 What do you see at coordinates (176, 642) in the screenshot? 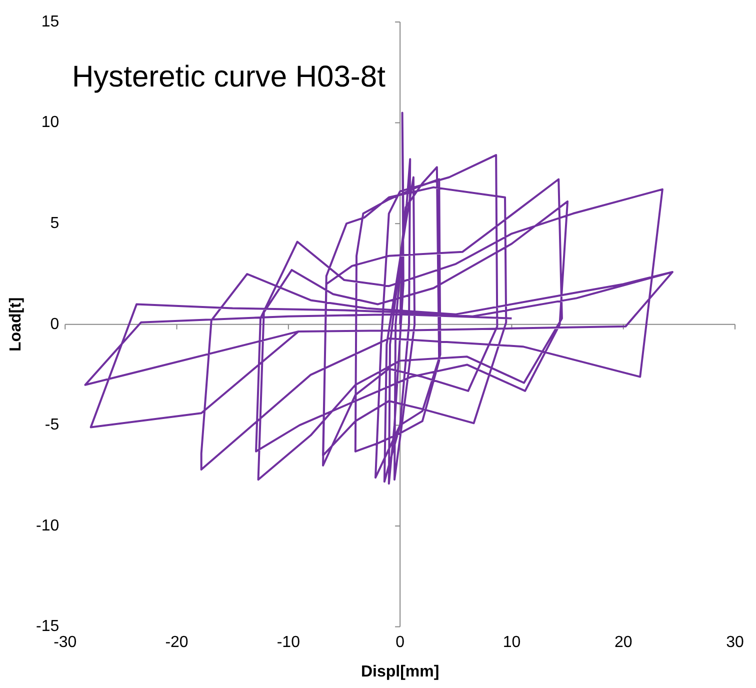
I see `x-tick-label: -20` at bounding box center [176, 642].